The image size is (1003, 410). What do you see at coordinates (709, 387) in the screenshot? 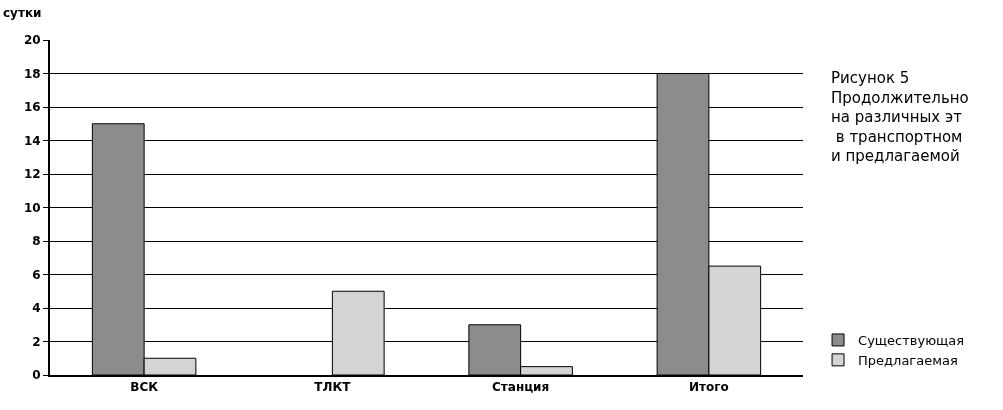
I see `x-tick-label: Итого` at bounding box center [709, 387].